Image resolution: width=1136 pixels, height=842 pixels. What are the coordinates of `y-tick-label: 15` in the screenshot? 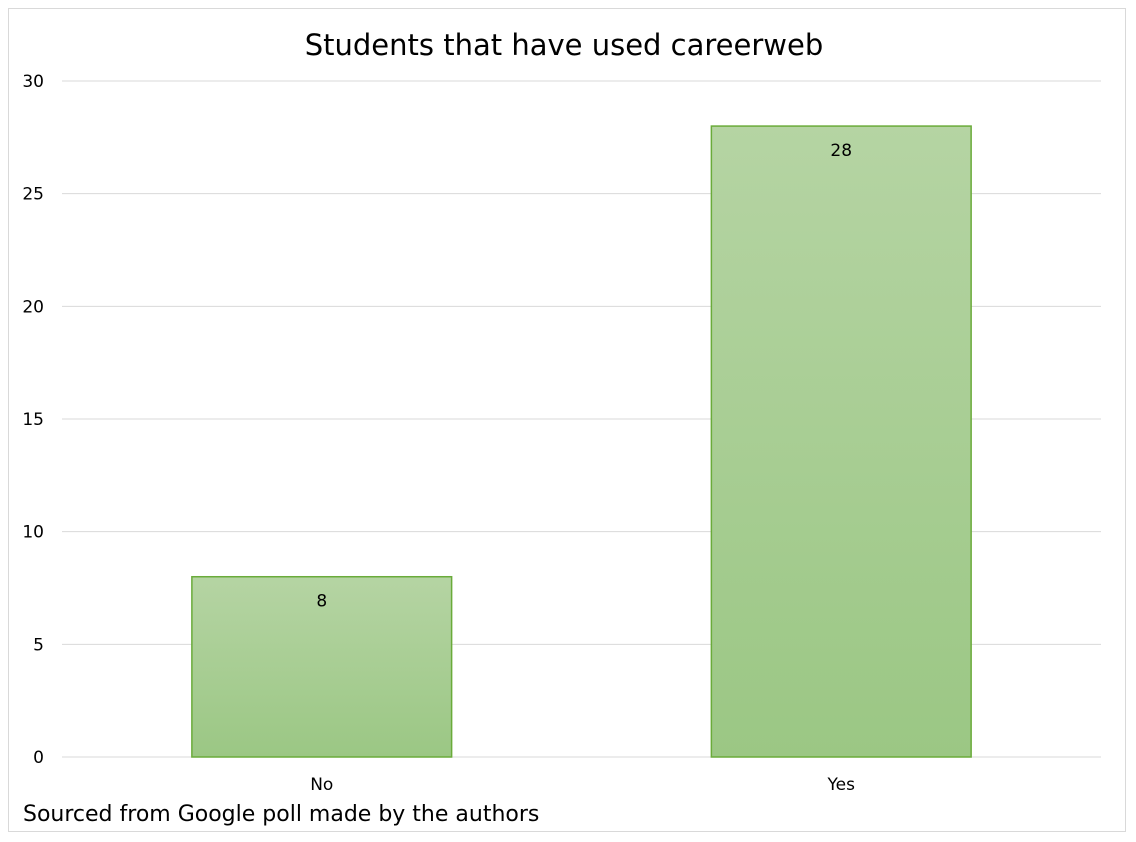 It's located at (33, 420).